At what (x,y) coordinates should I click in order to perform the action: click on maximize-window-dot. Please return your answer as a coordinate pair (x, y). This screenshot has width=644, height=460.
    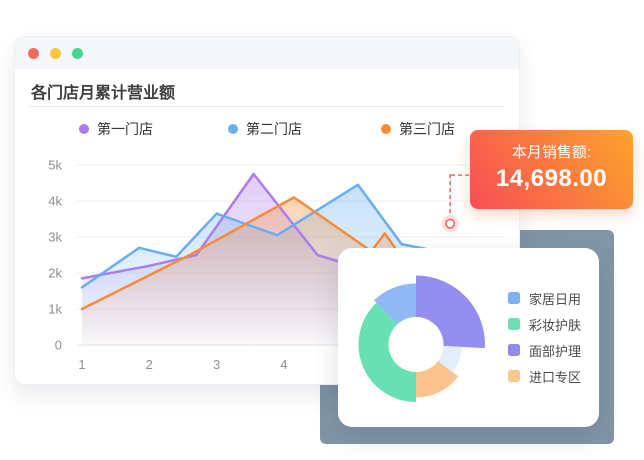
    Looking at the image, I should click on (77, 53).